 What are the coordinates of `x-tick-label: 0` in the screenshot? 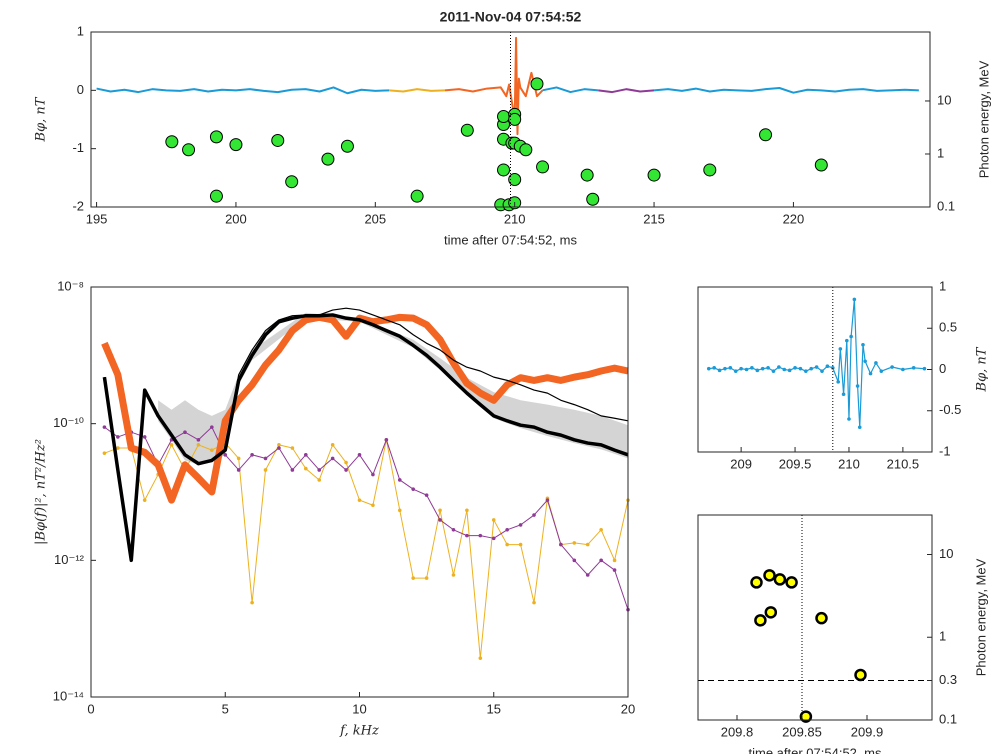 It's located at (90, 708).